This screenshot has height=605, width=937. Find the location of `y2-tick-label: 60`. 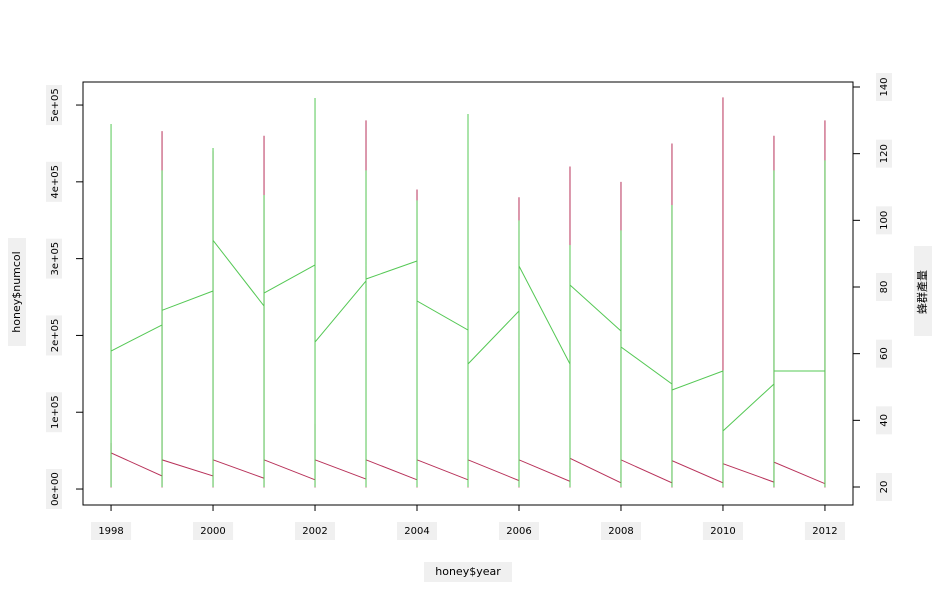

y2-tick-label: 60 is located at coordinates (884, 353).